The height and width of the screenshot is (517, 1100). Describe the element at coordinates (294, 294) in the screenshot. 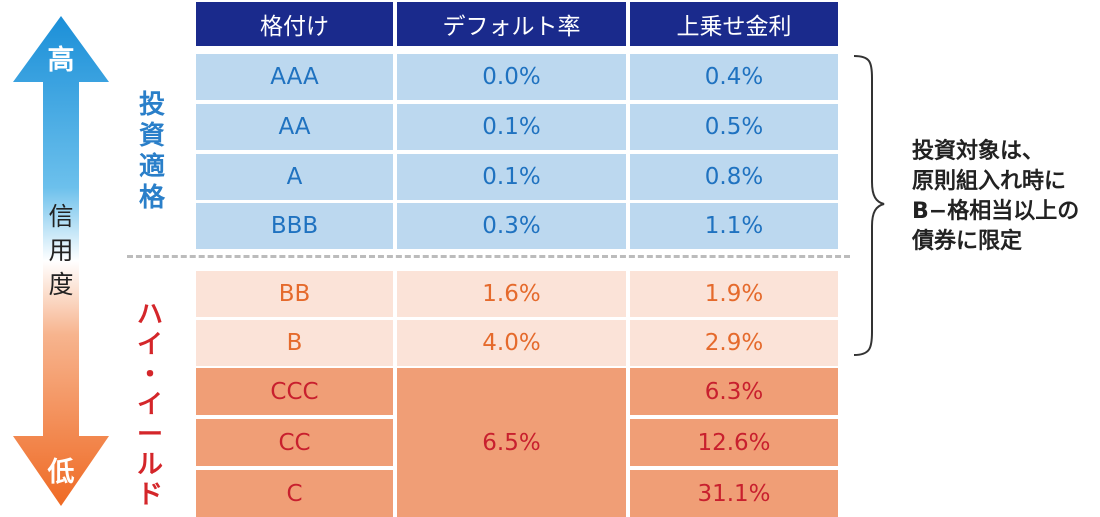

I see `rating-cell: BB` at that location.